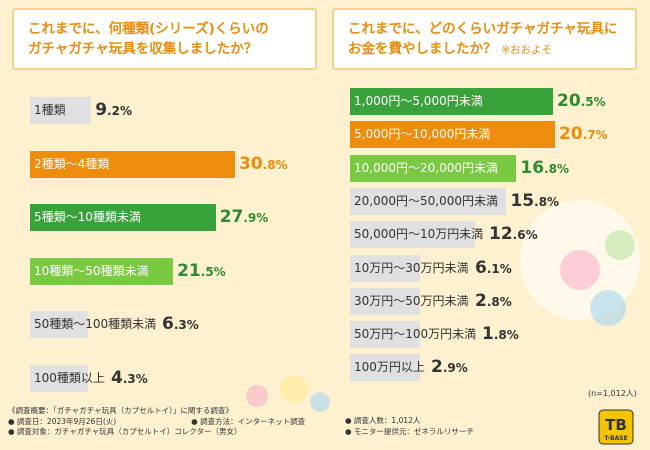  Describe the element at coordinates (95, 324) in the screenshot. I see `bar-label: 50種類〜100種類未満` at that location.